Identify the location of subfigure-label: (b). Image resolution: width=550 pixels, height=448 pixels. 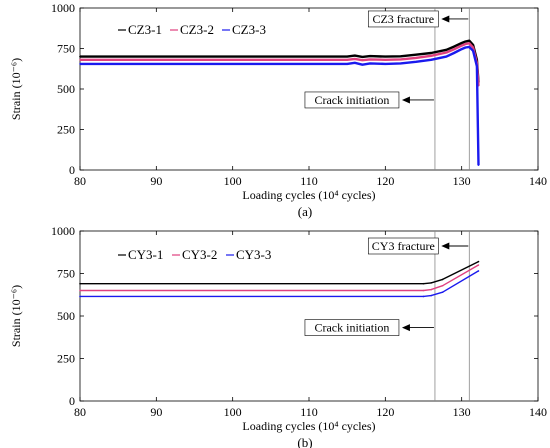
(304, 441).